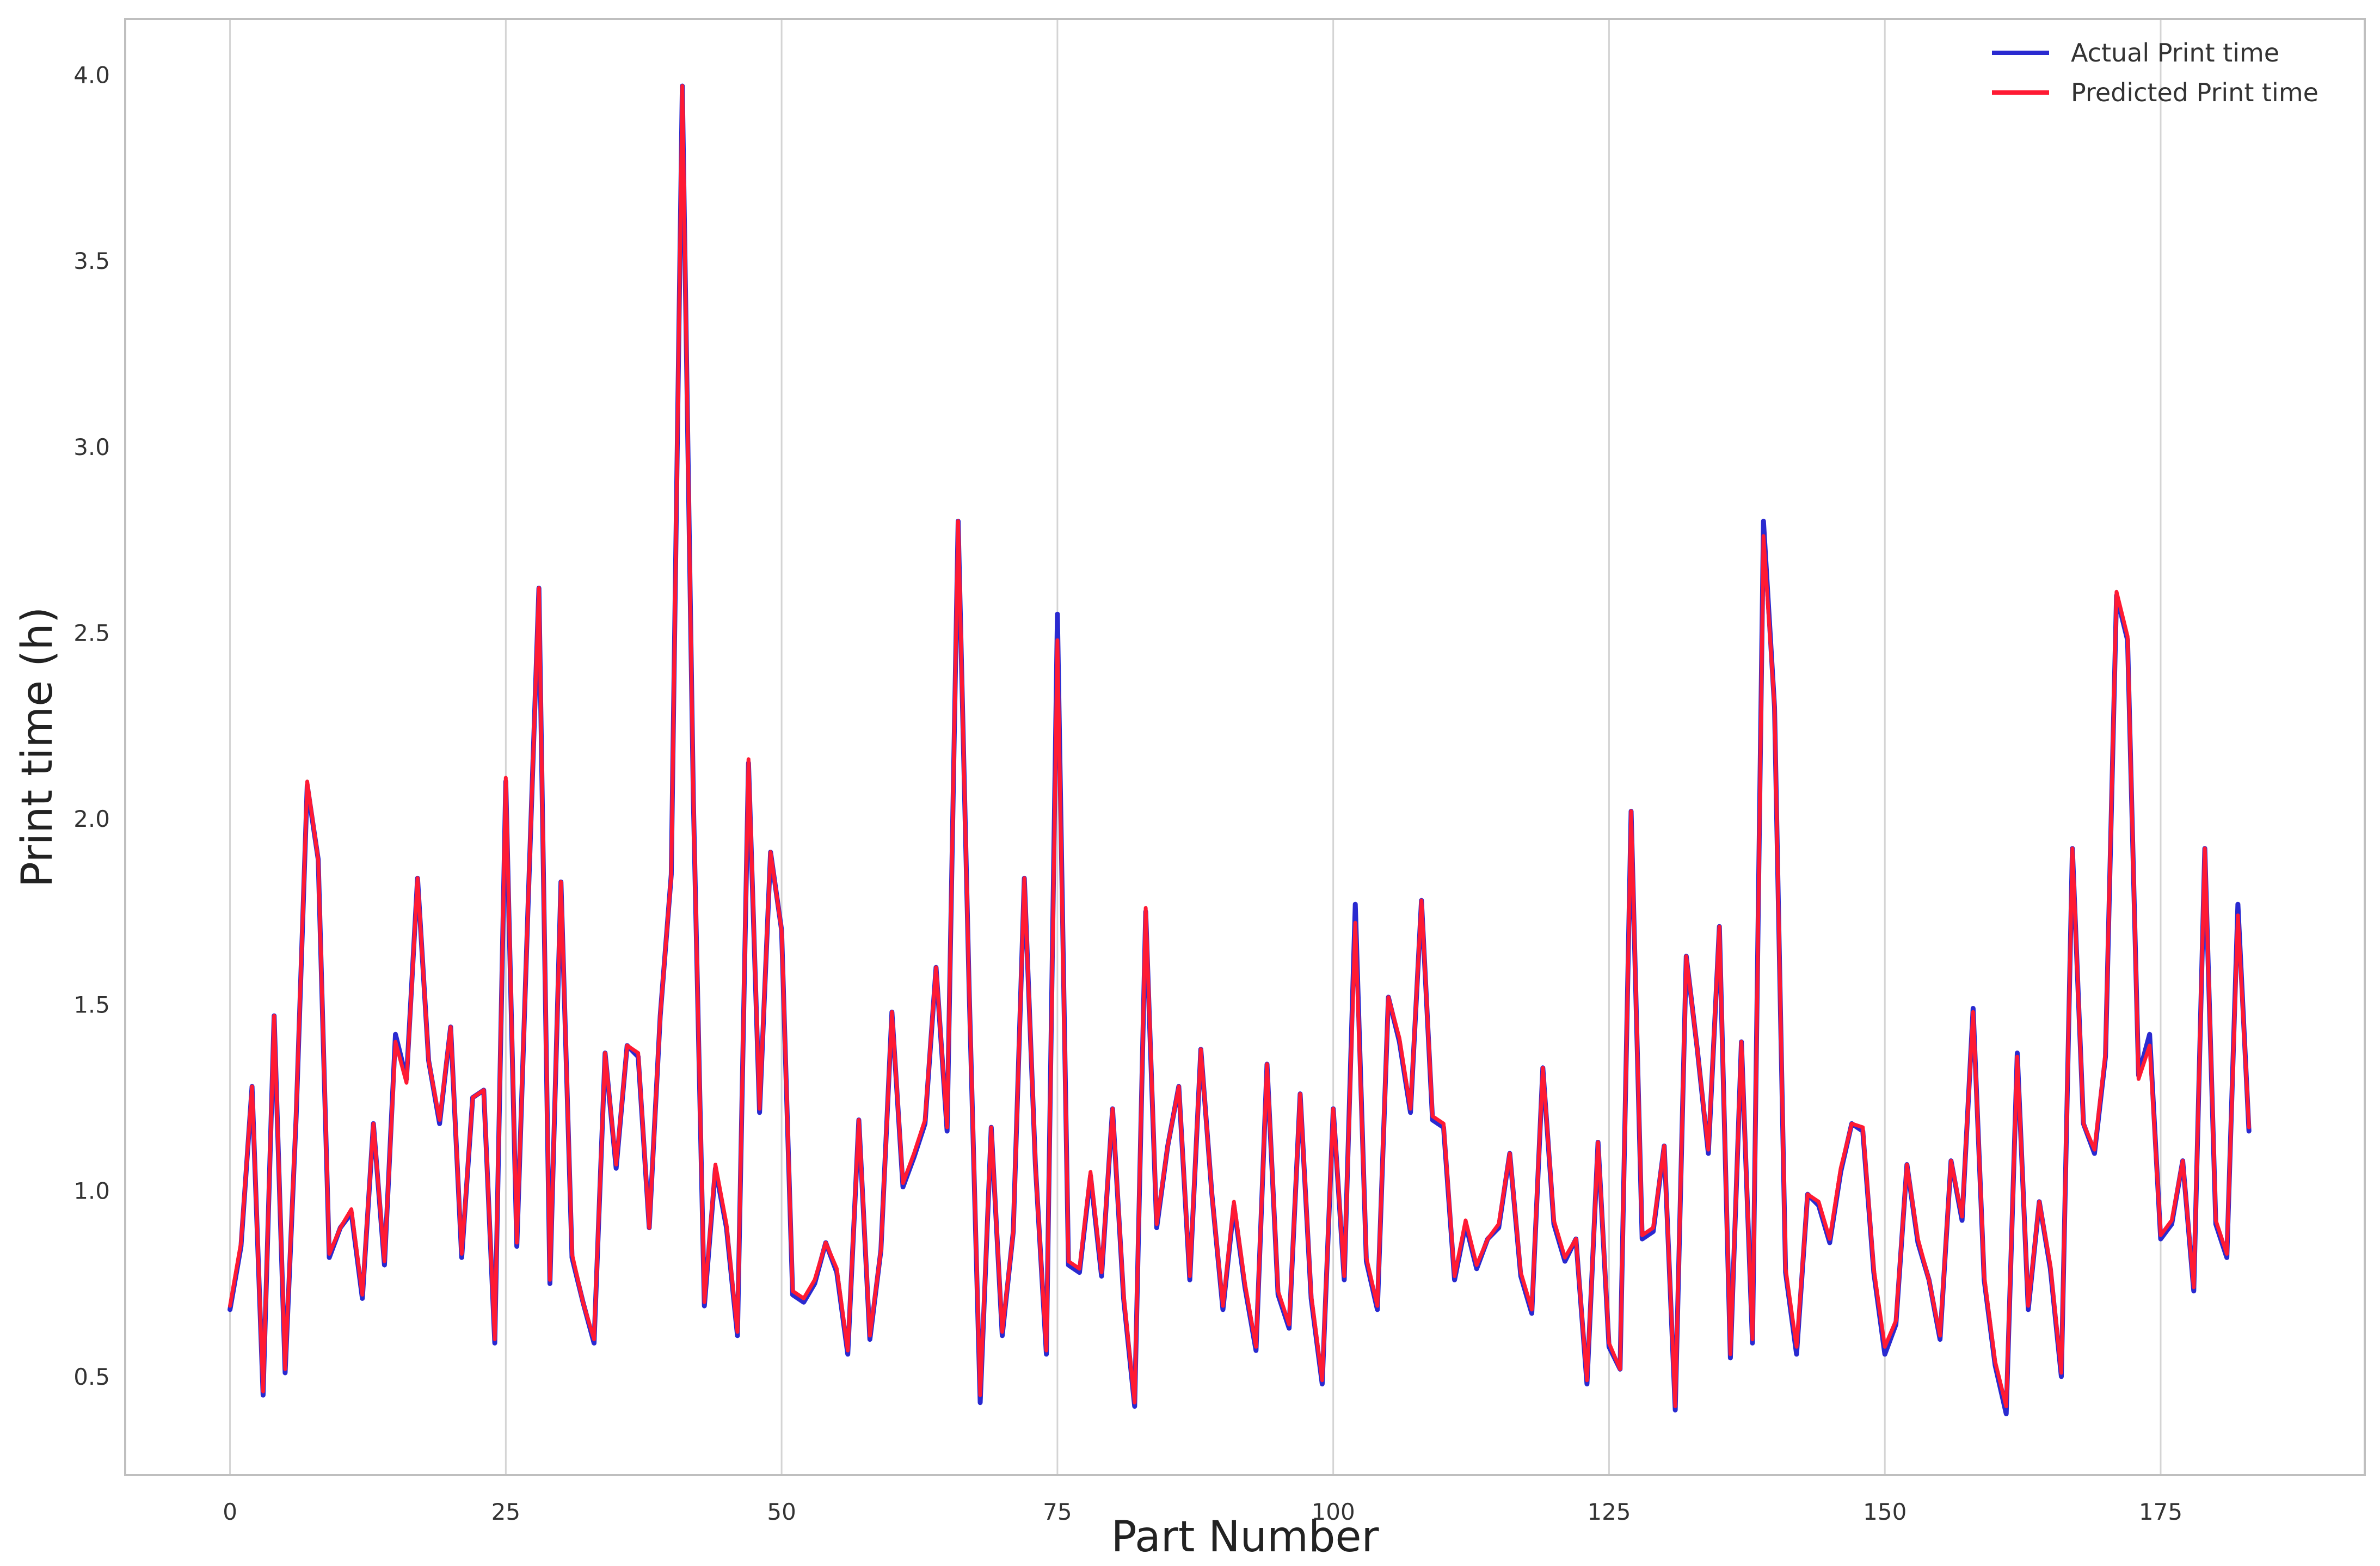 The image size is (2380, 1566). What do you see at coordinates (2160, 1512) in the screenshot?
I see `x-tick-label: 175` at bounding box center [2160, 1512].